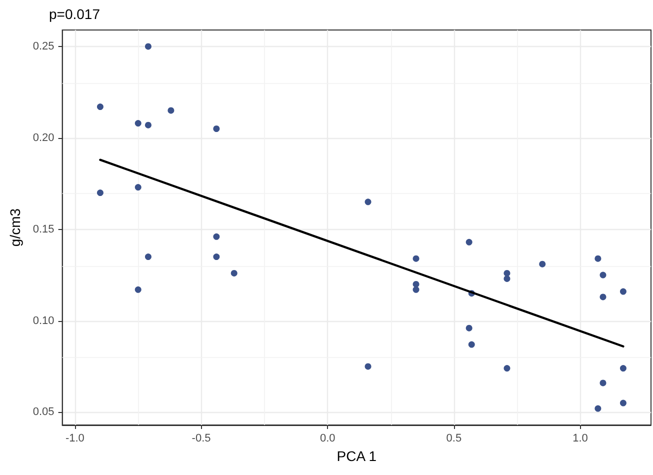 Image resolution: width=653 pixels, height=475 pixels. What do you see at coordinates (356, 456) in the screenshot?
I see `x-axis-title: PCA 1` at bounding box center [356, 456].